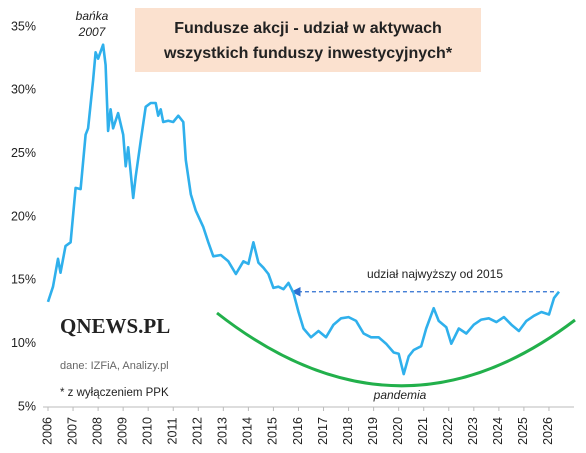 The width and height of the screenshot is (586, 453). I want to click on logo: QNEWS.PL, so click(115, 326).